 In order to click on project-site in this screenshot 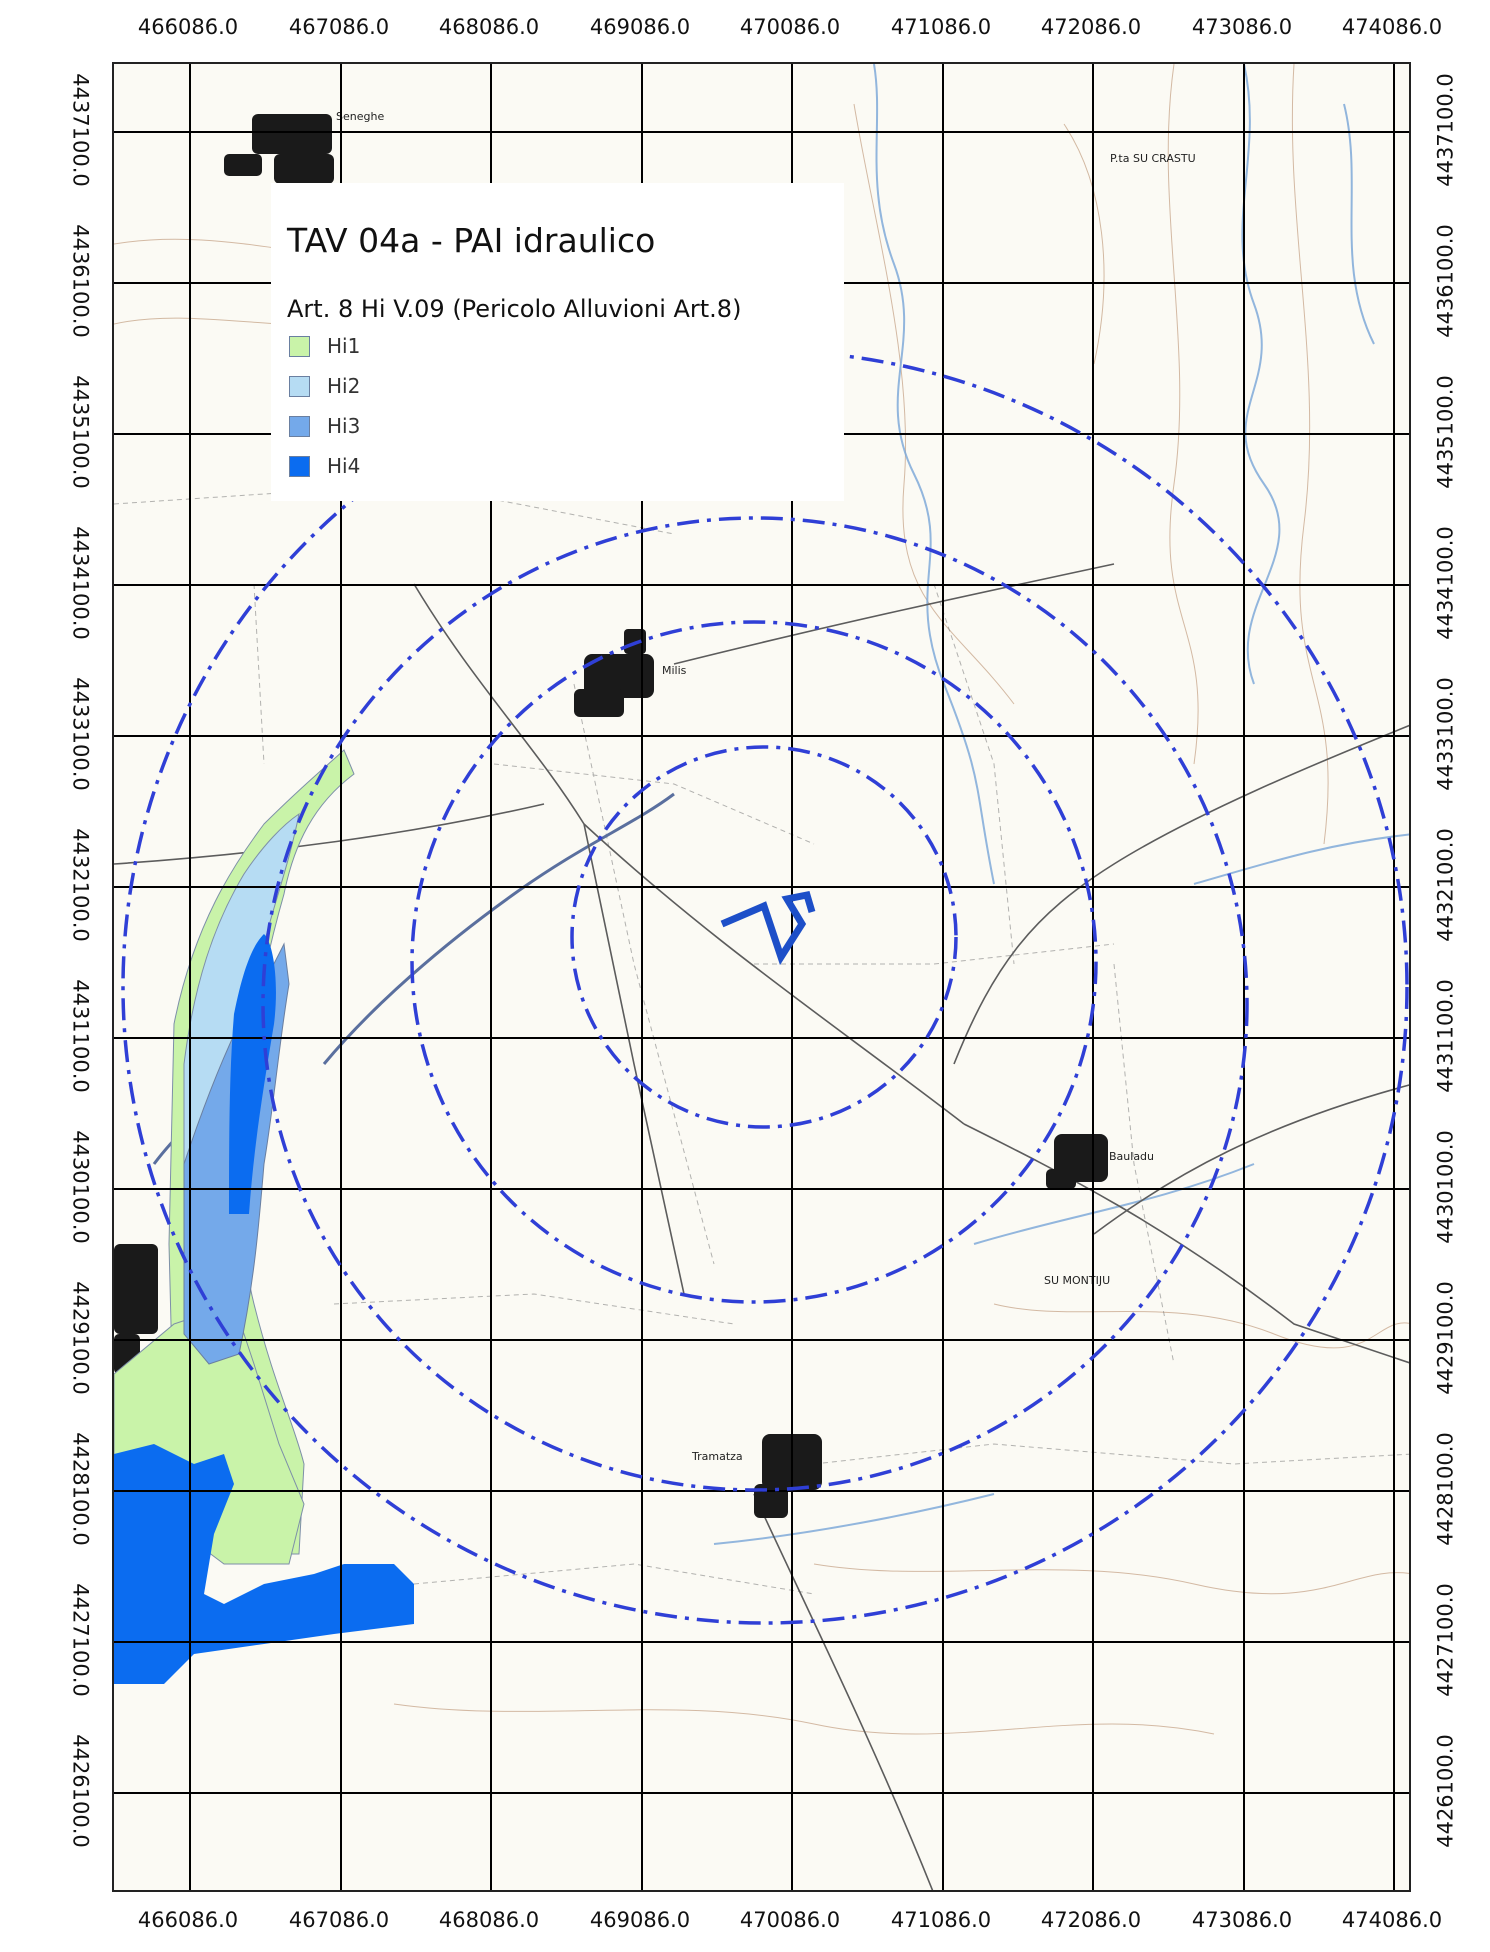, I will do `click(768, 928)`.